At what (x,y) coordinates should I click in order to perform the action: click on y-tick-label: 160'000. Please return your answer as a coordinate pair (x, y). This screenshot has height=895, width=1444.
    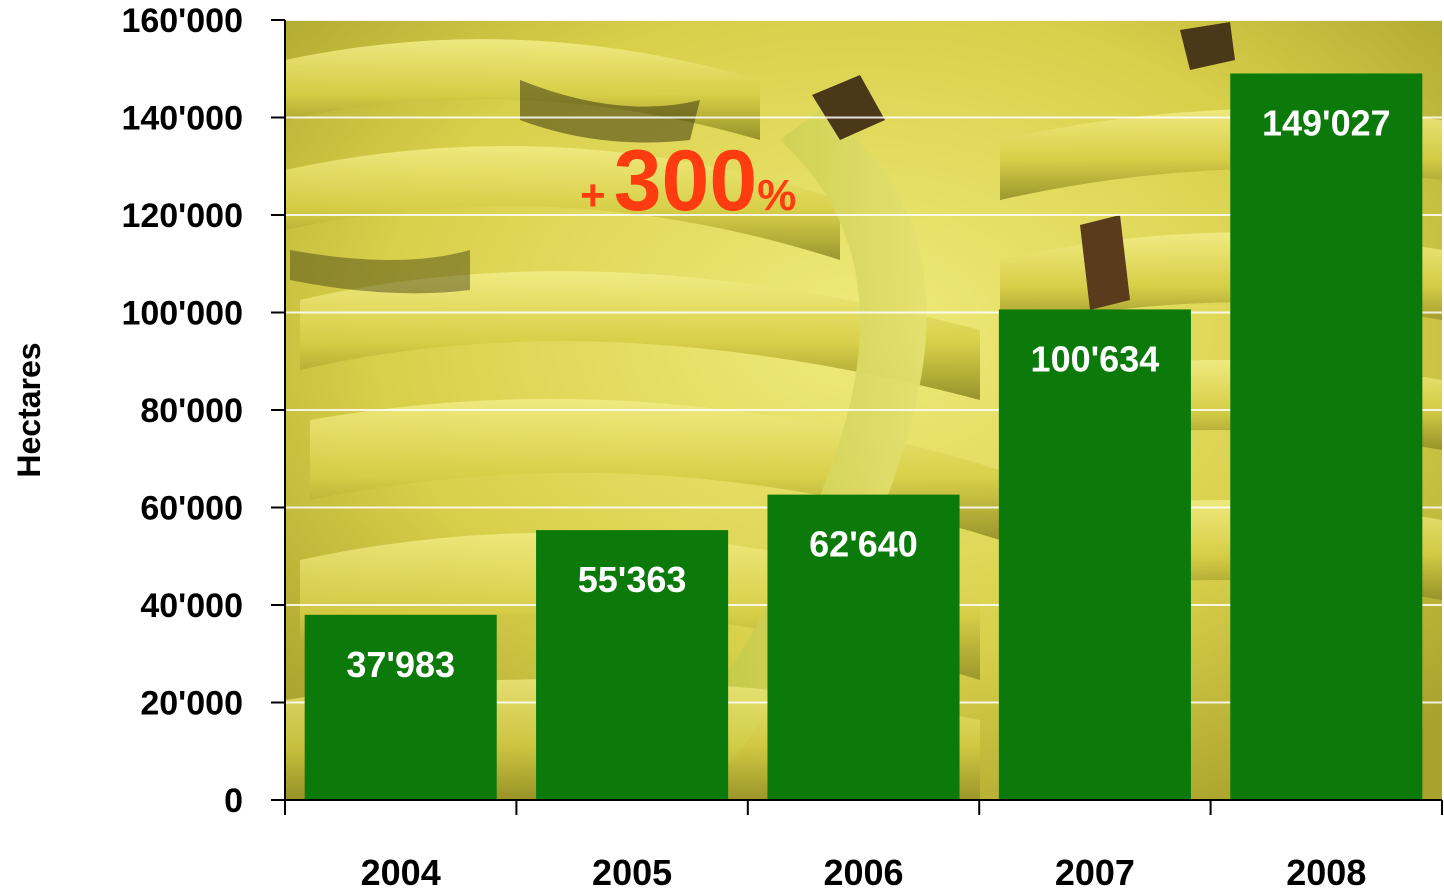
    Looking at the image, I should click on (182, 21).